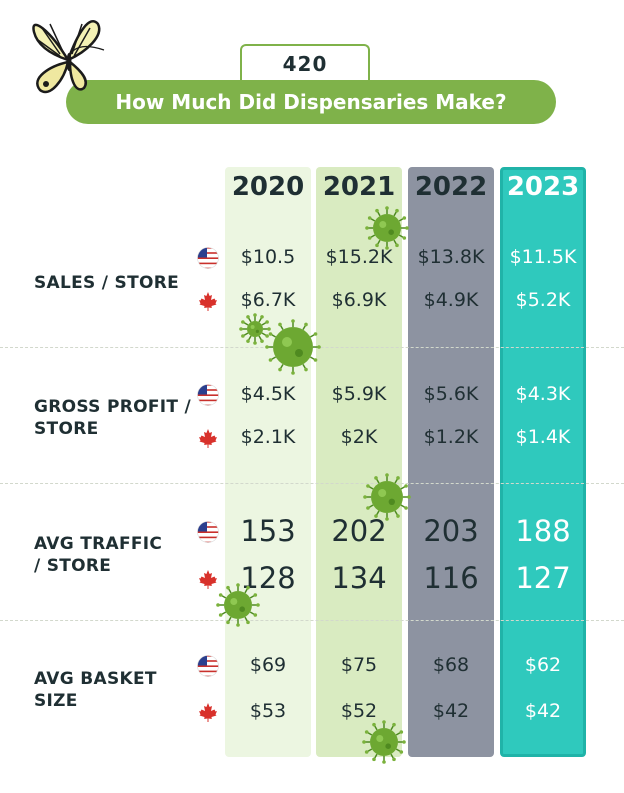  I want to click on value-cell: $52, so click(359, 711).